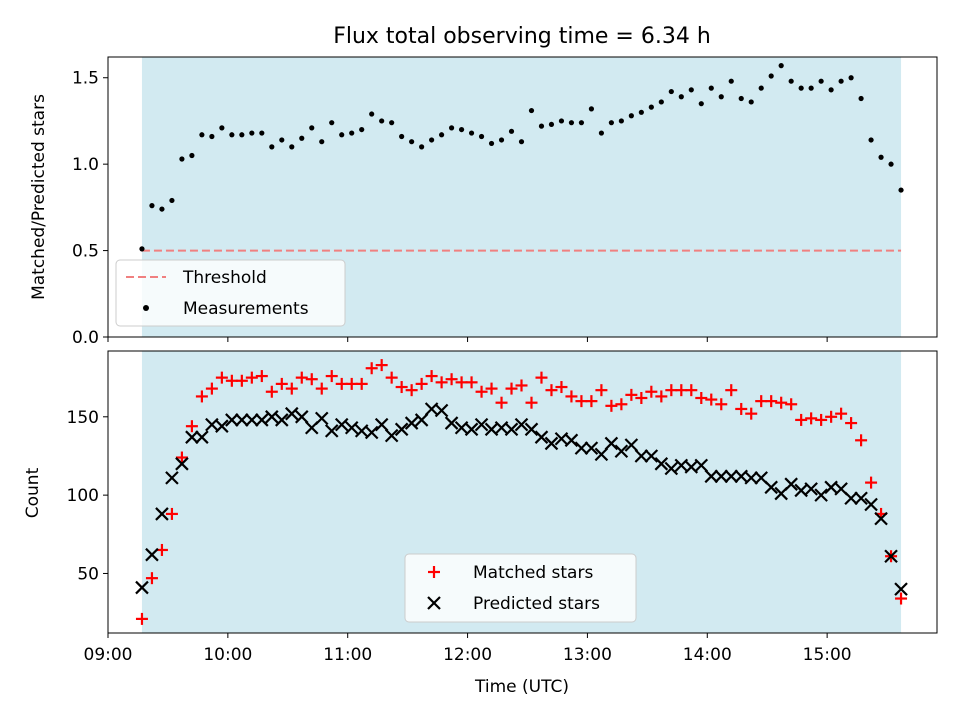 Image resolution: width=960 pixels, height=720 pixels. Describe the element at coordinates (108, 655) in the screenshot. I see `x-tick-label: 09:00` at that location.